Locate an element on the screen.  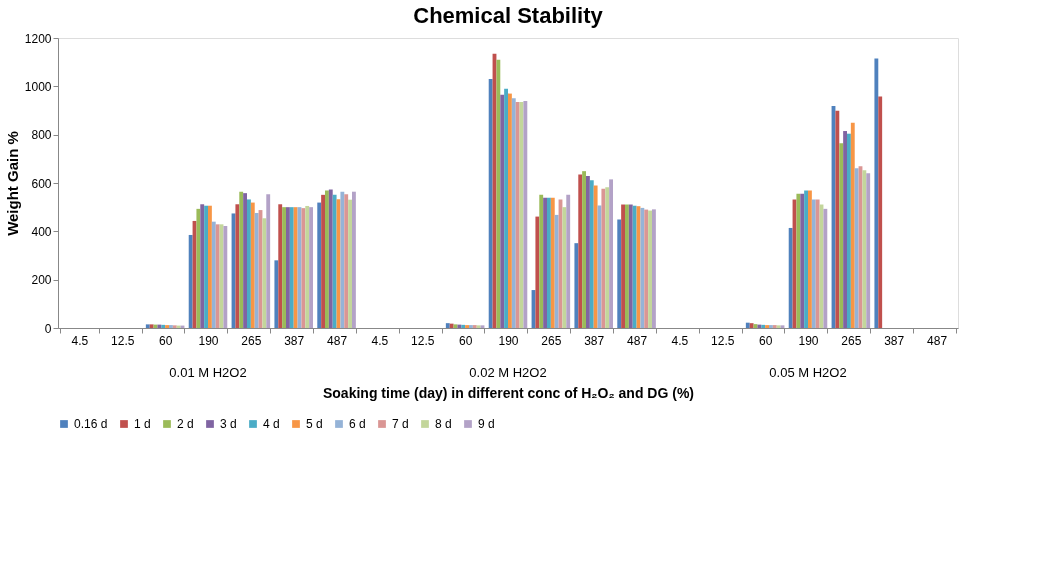
legend-label: 6 d is located at coordinates (357, 424).